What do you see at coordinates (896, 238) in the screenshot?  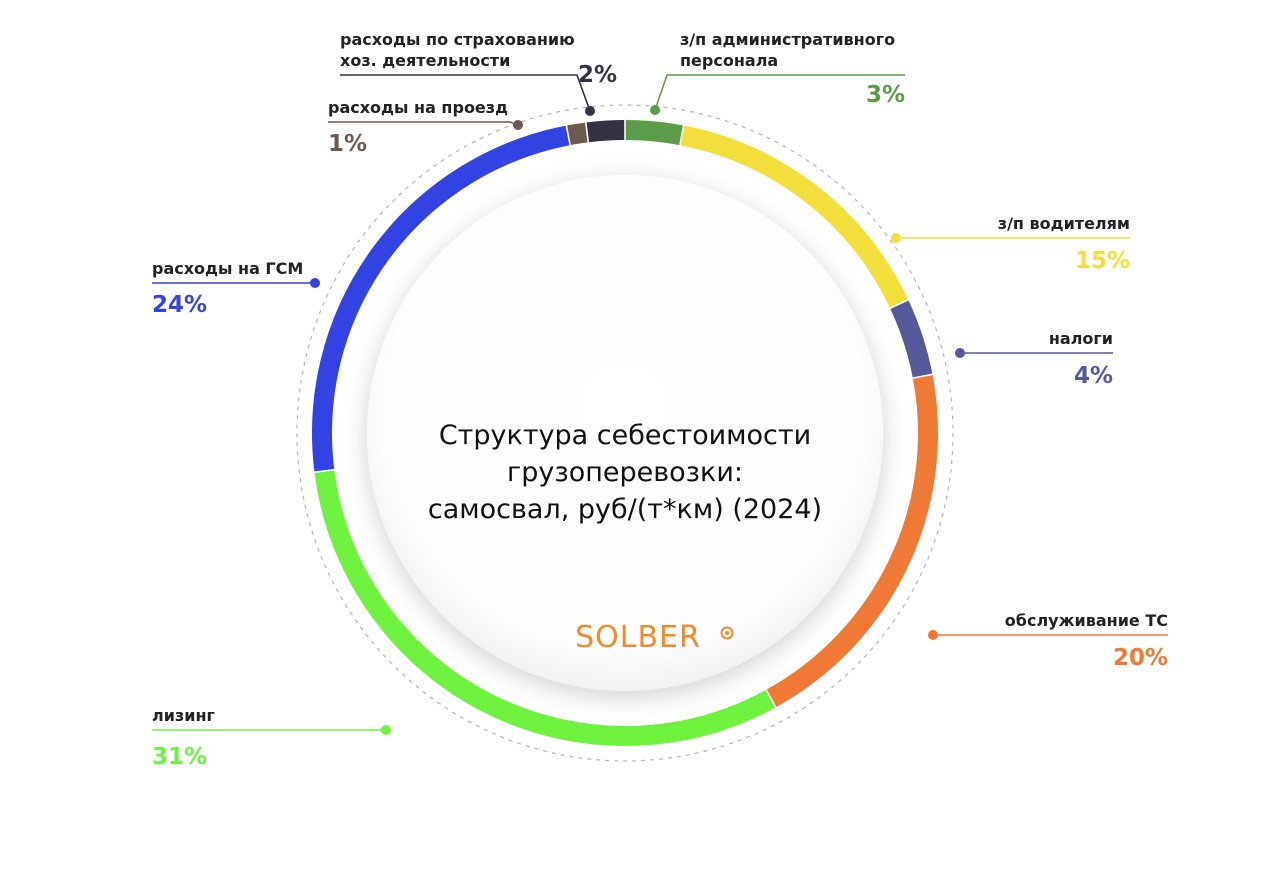 I see `leader-dot-з-п-водителям` at bounding box center [896, 238].